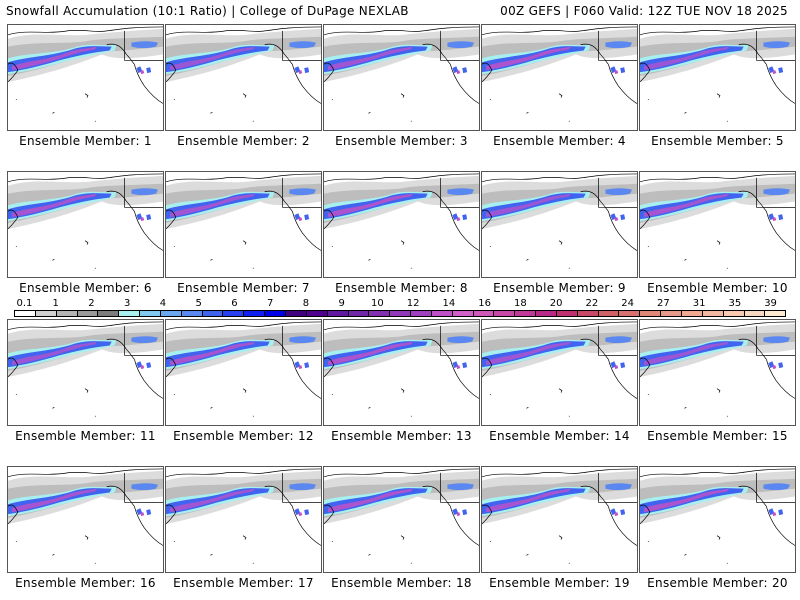 The height and width of the screenshot is (600, 800). What do you see at coordinates (163, 303) in the screenshot?
I see `colorbar-tick-label: 4` at bounding box center [163, 303].